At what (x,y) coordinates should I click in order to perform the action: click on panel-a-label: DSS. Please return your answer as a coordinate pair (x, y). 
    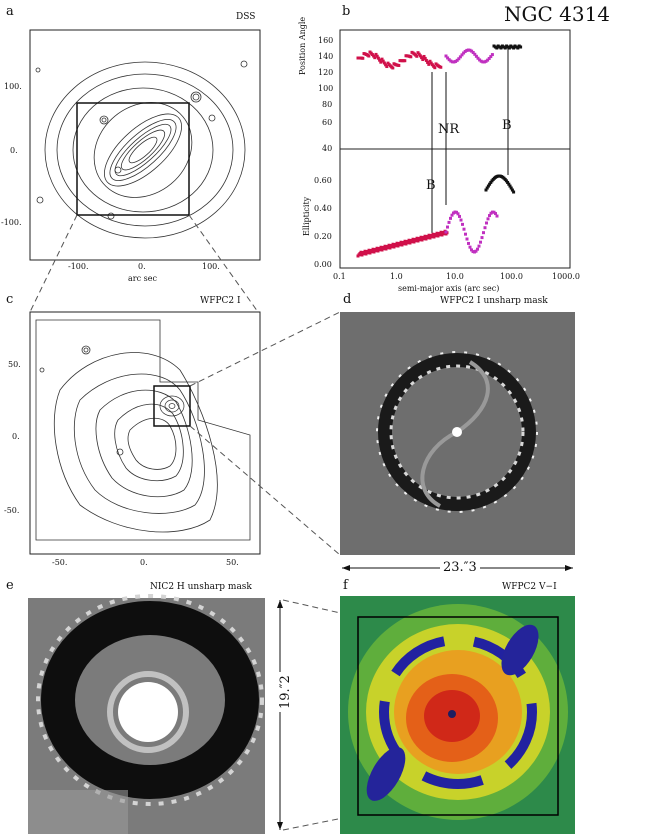
    Looking at the image, I should click on (246, 17).